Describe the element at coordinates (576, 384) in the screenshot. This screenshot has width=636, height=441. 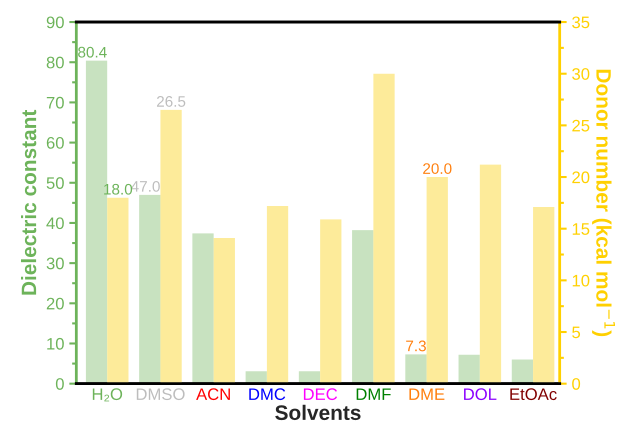
I see `y2-tick-label: 0` at that location.